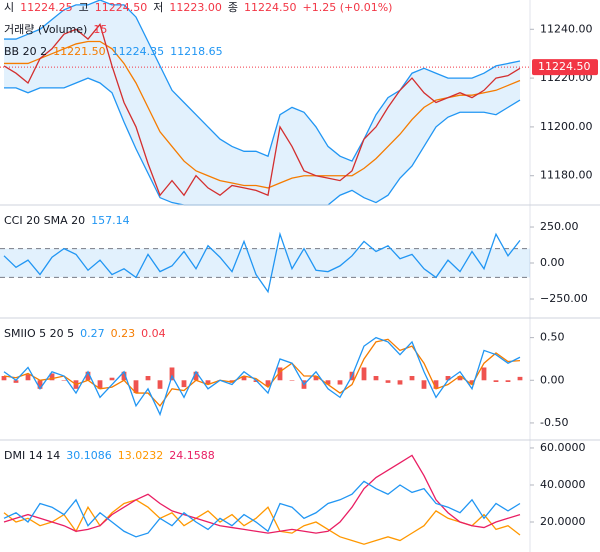 This screenshot has height=552, width=600. I want to click on legend-text: 30.1086, so click(89, 455).